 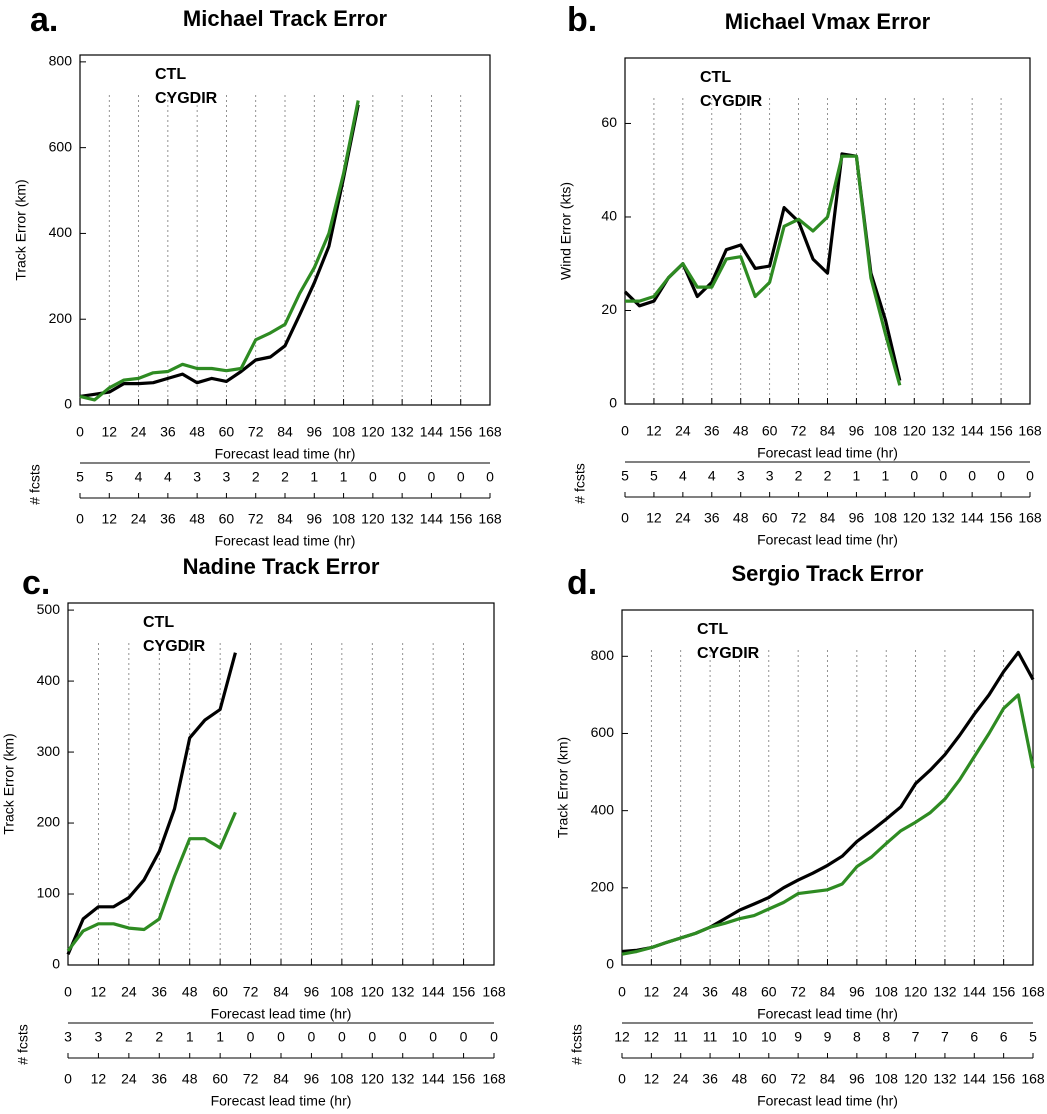 I want to click on fcst-count: 10, so click(x=769, y=1037).